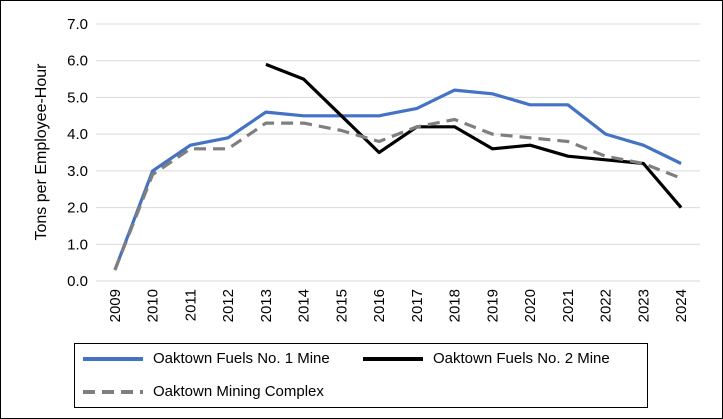 The image size is (723, 419). Describe the element at coordinates (492, 305) in the screenshot. I see `x-tick-label: 2019` at that location.